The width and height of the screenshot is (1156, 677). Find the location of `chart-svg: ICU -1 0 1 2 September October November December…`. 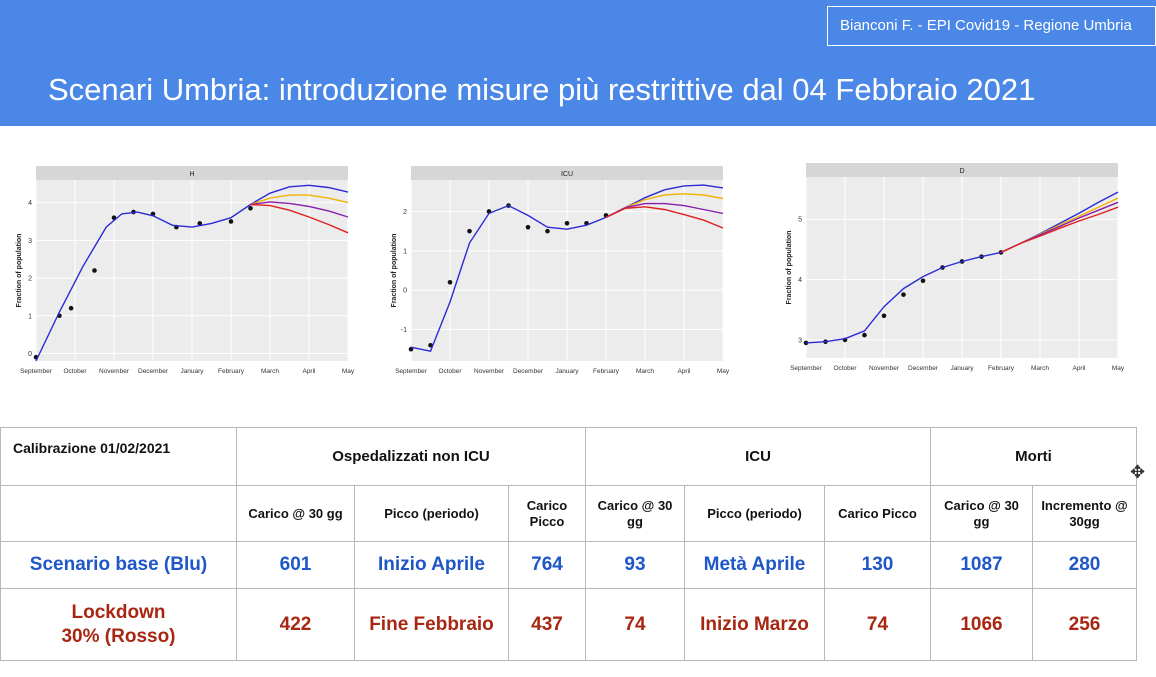

chart-svg: ICU -1 0 1 2 September October November December… is located at coordinates (560, 270).